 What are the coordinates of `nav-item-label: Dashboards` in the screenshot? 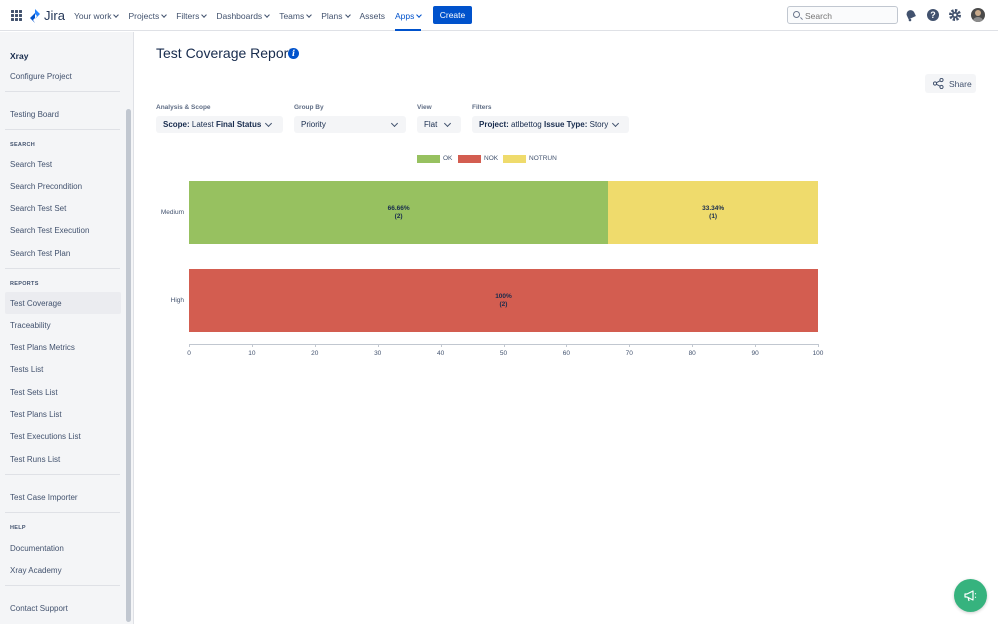 It's located at (239, 15).